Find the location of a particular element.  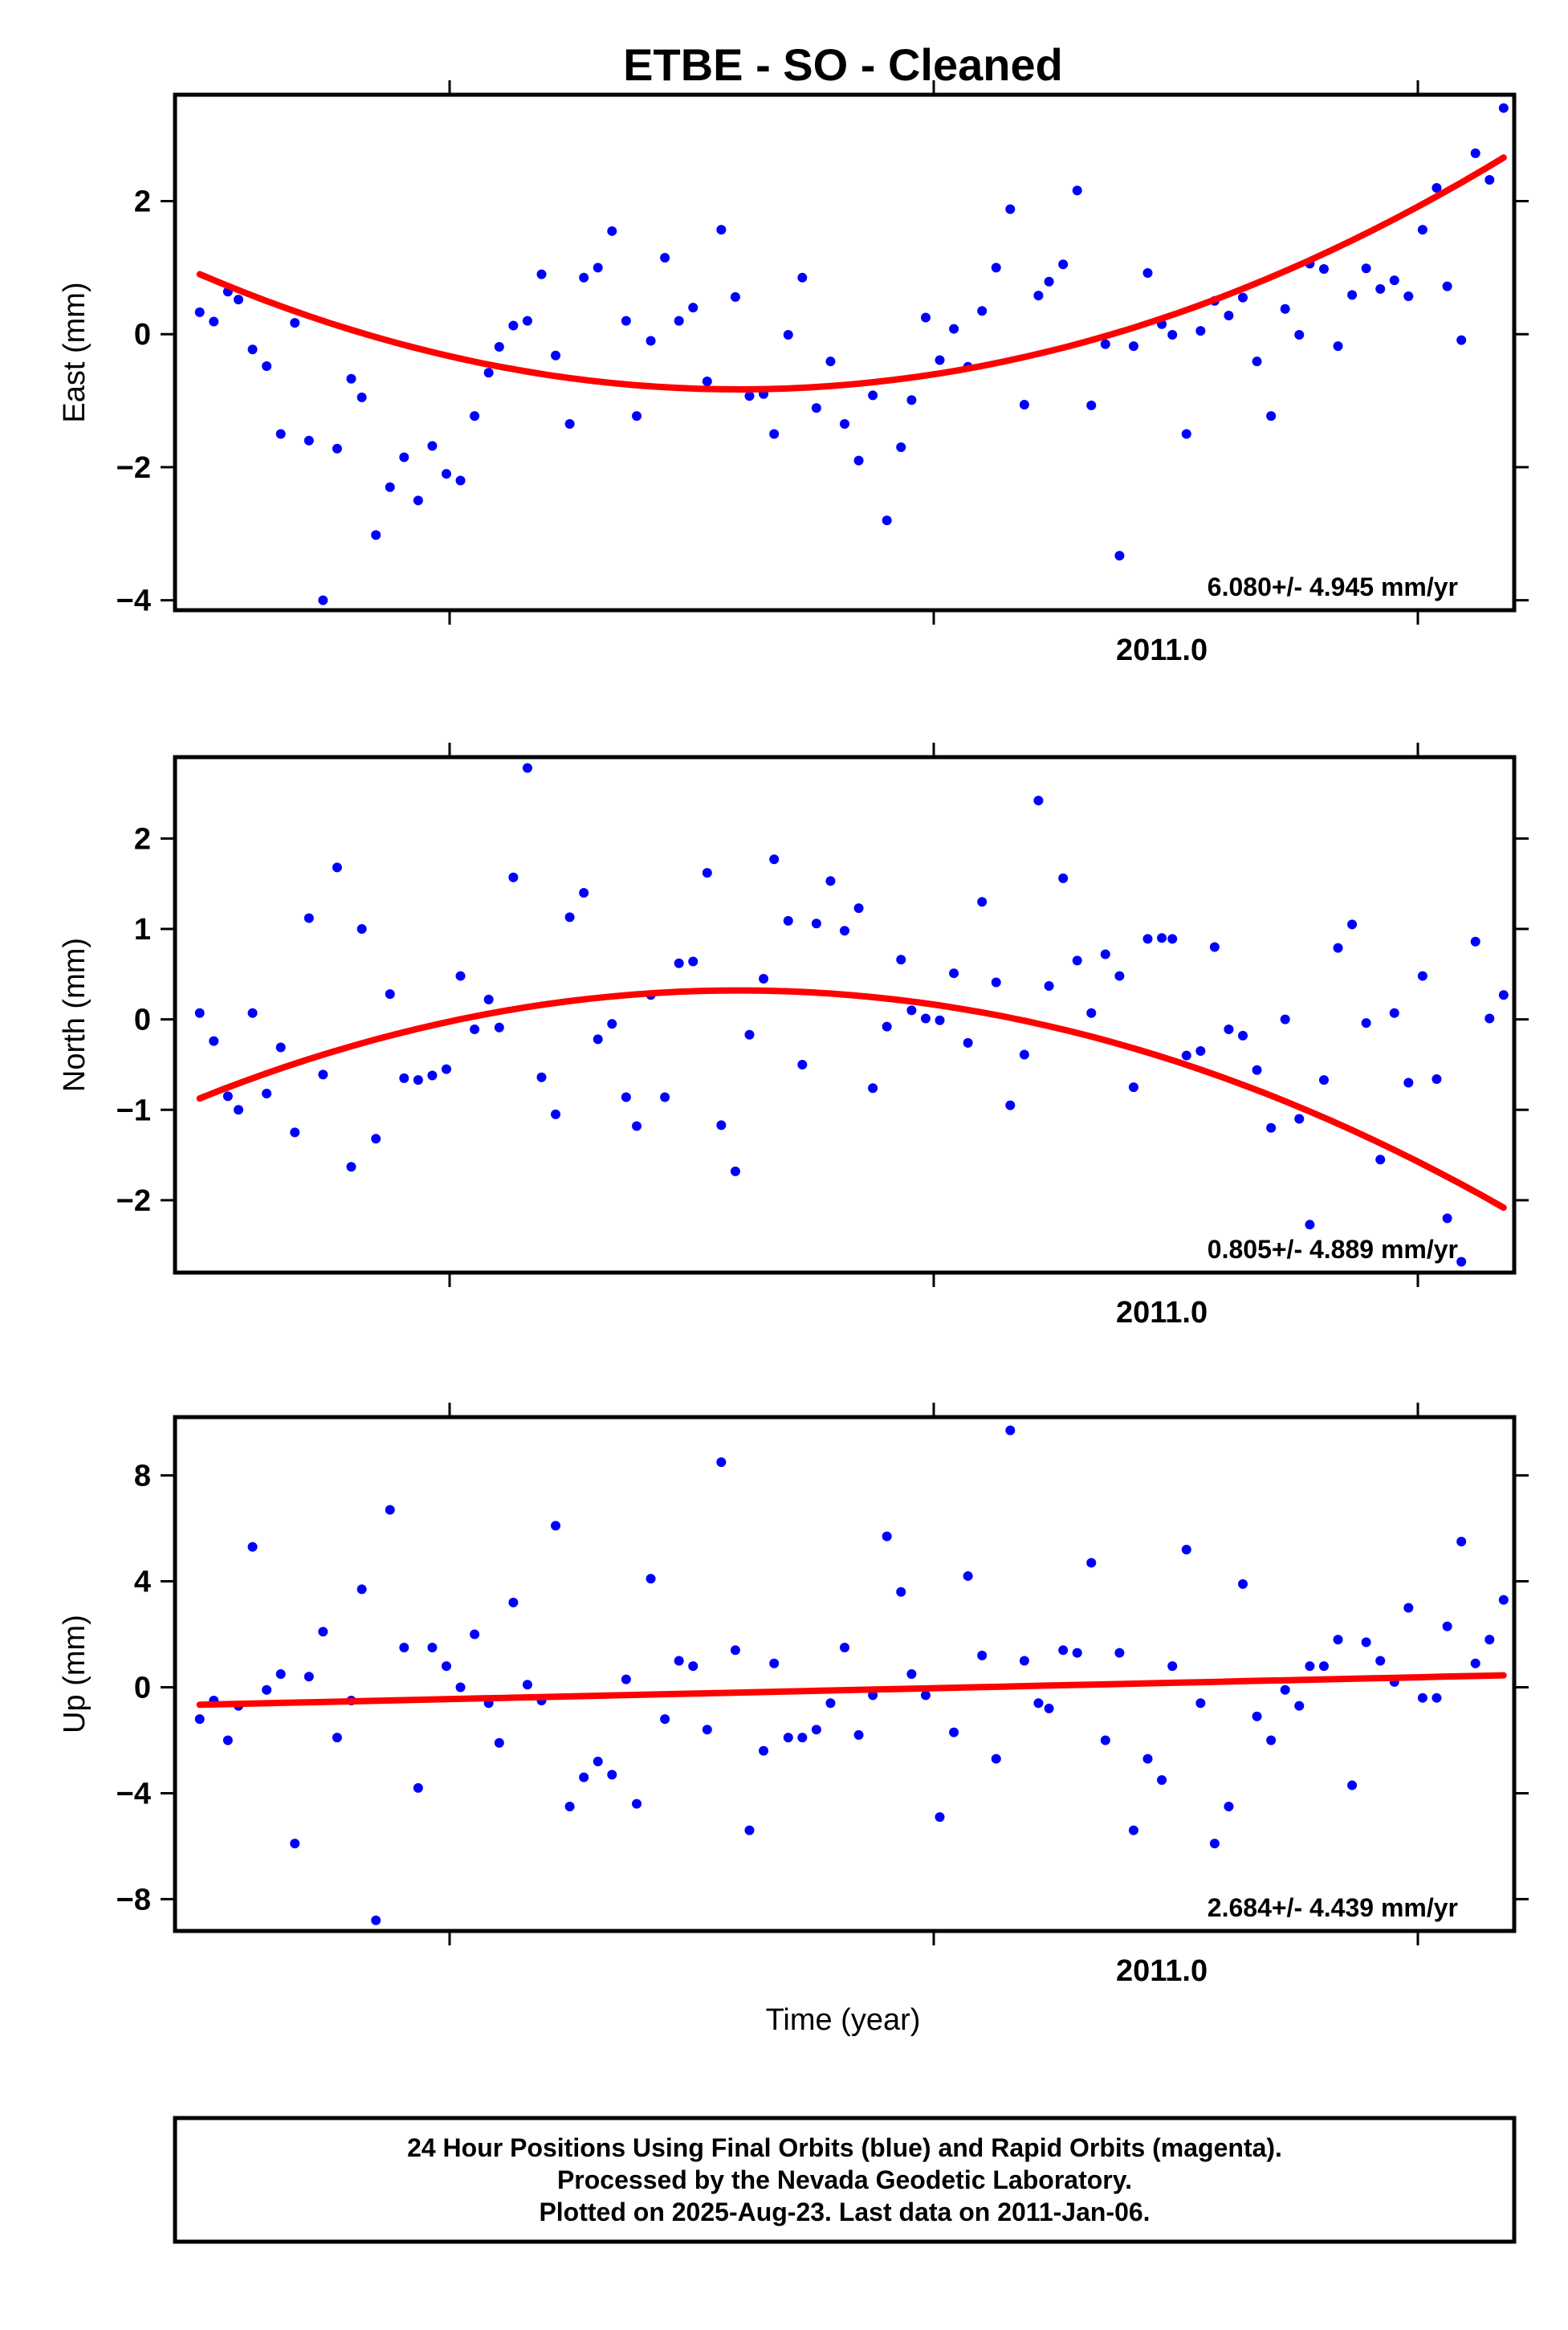

up-rate-label: 2.684+/- 4.439 mm/yr is located at coordinates (1333, 1907).